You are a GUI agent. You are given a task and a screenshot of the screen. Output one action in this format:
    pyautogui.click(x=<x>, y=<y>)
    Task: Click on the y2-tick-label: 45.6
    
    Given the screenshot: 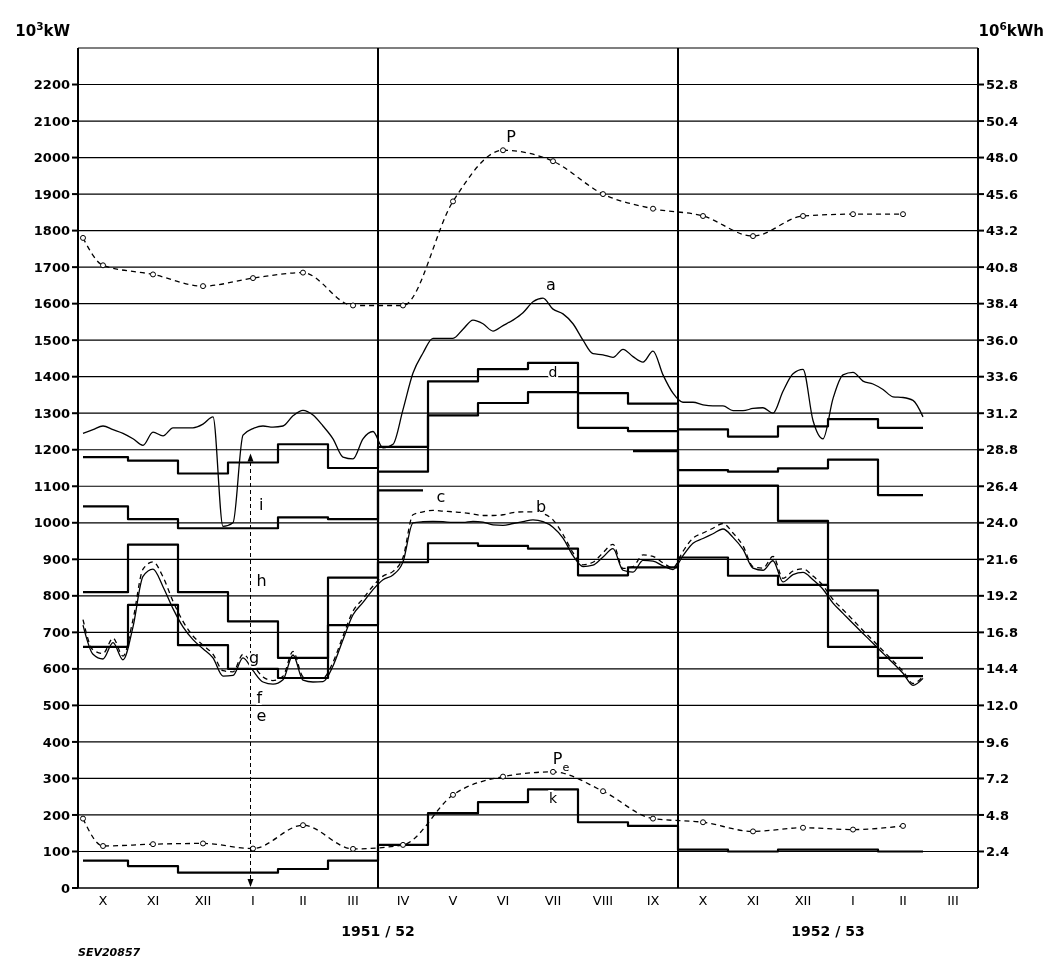 What is the action you would take?
    pyautogui.click(x=1002, y=194)
    